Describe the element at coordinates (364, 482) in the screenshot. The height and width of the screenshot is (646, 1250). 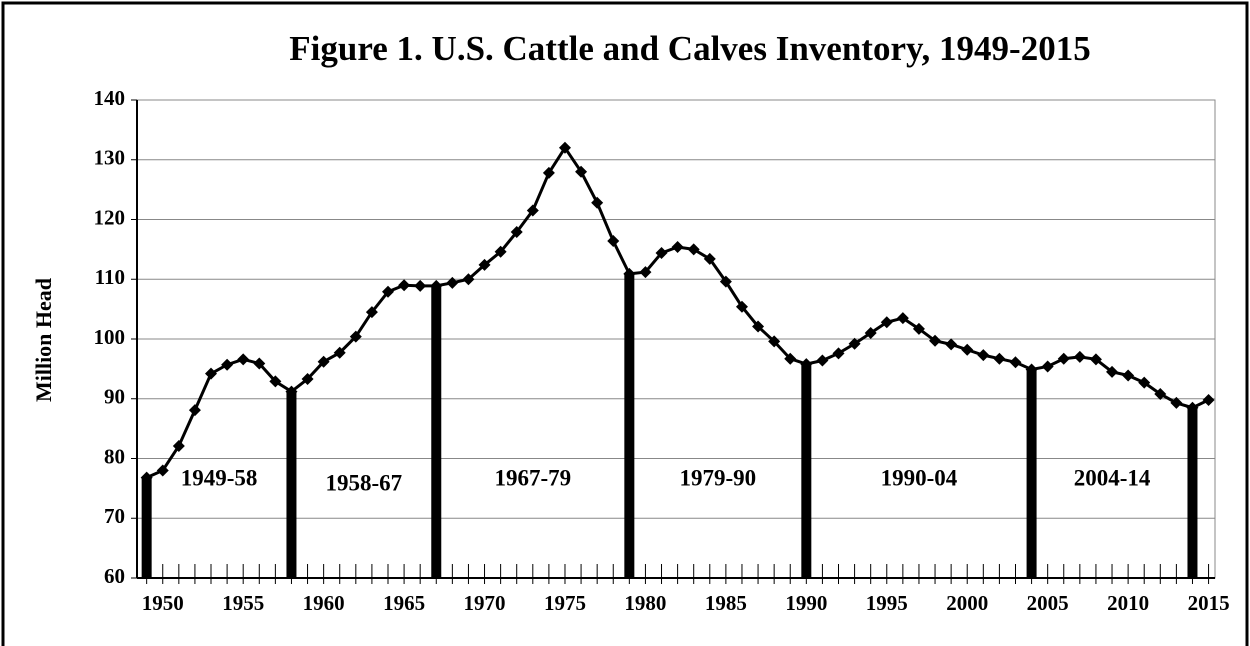
I see `cycle-label: 1958-67` at that location.